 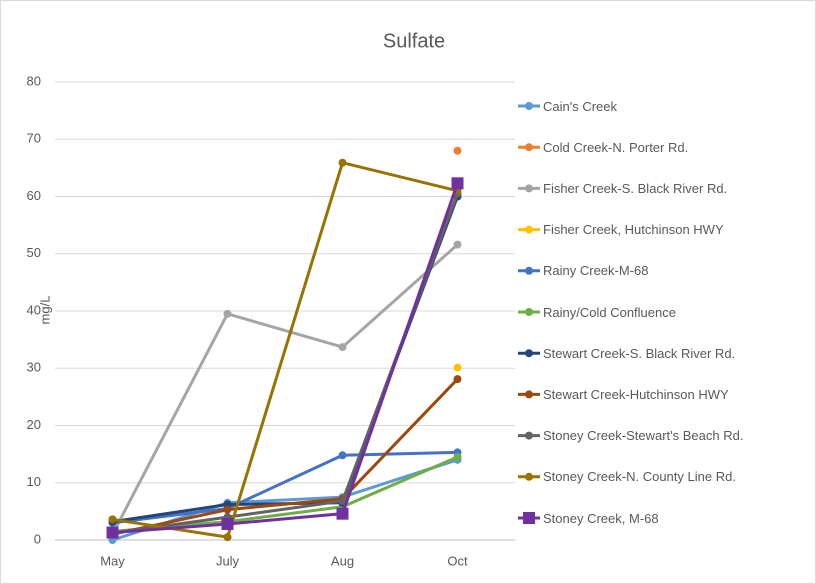 What do you see at coordinates (580, 106) in the screenshot?
I see `legend-label: Cain's Creek` at bounding box center [580, 106].